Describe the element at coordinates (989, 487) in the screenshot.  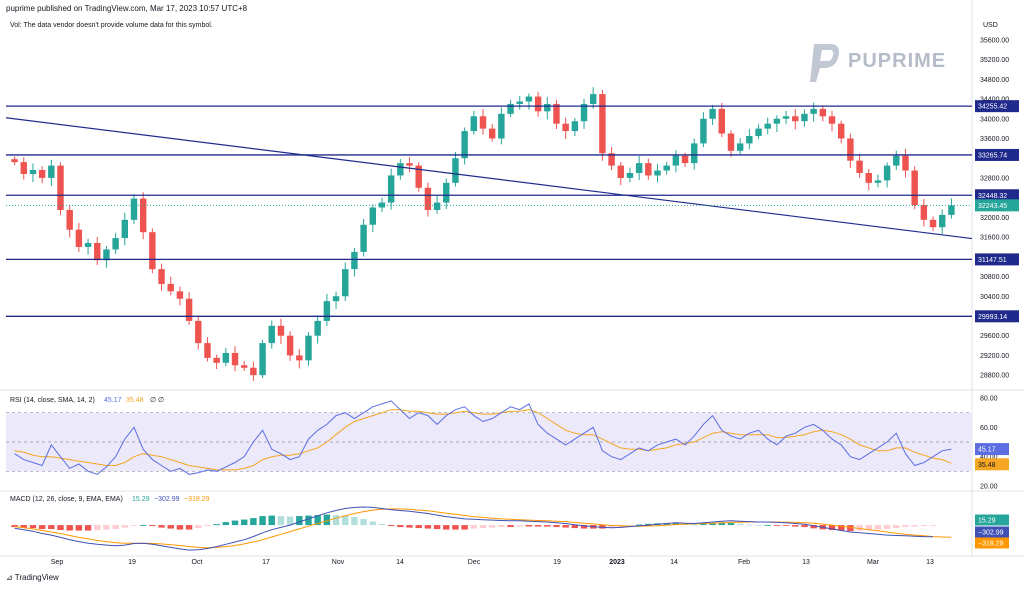
I see `rsi-axis-tick: 20.00` at that location.